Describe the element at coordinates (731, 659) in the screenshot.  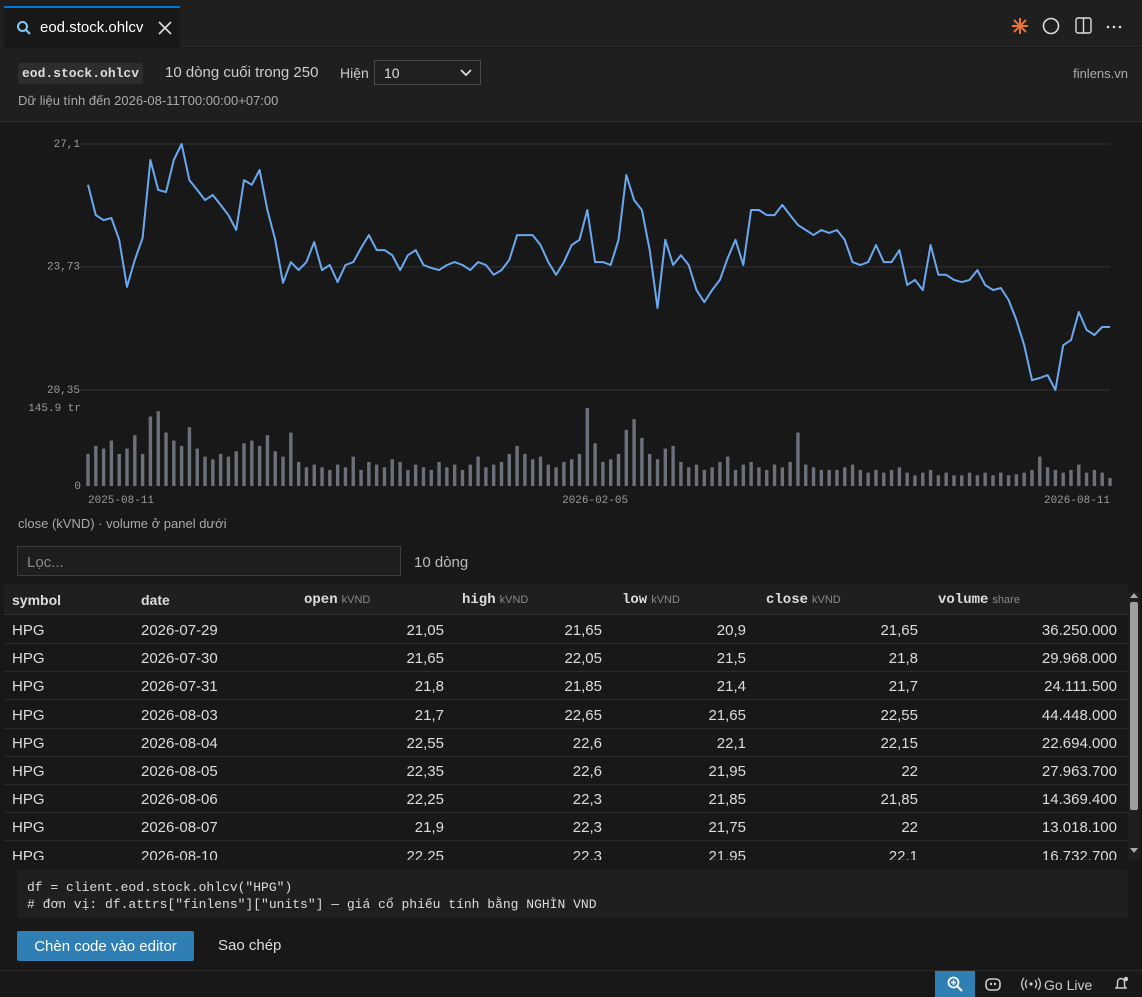
I see `table-cell: 21,5` at that location.